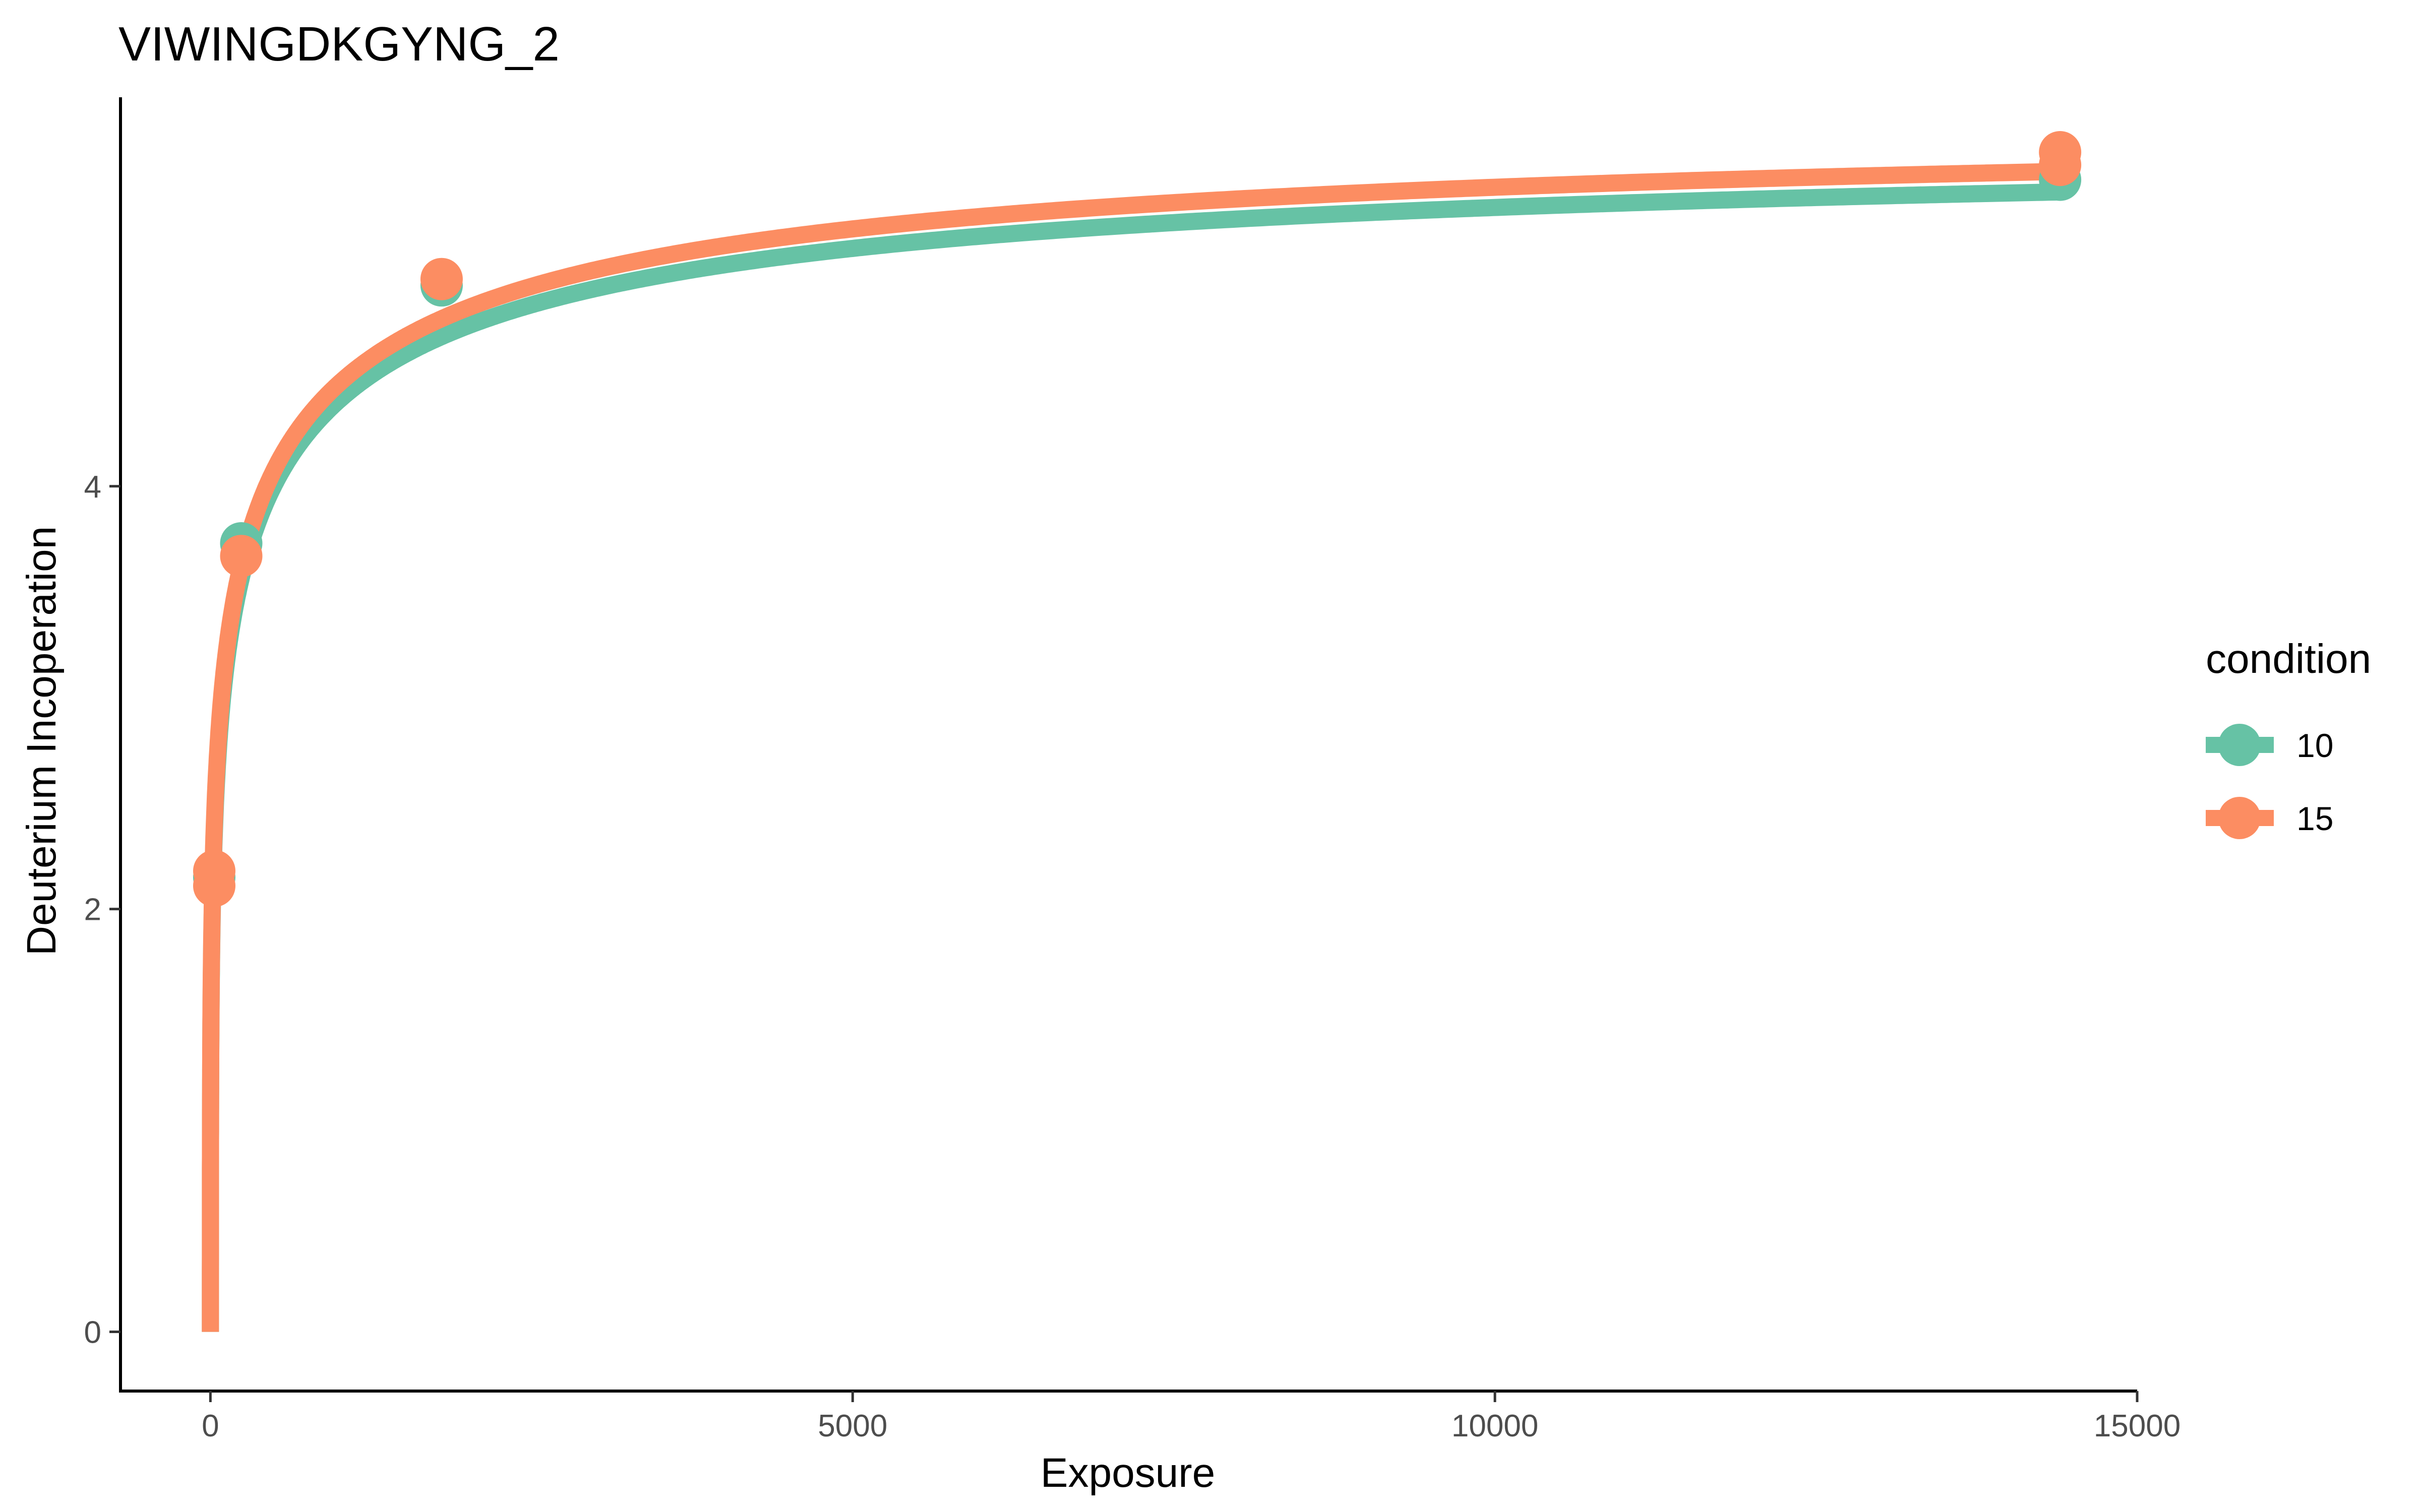 This screenshot has width=2420, height=1512. I want to click on y-tick-label: 4, so click(92, 488).